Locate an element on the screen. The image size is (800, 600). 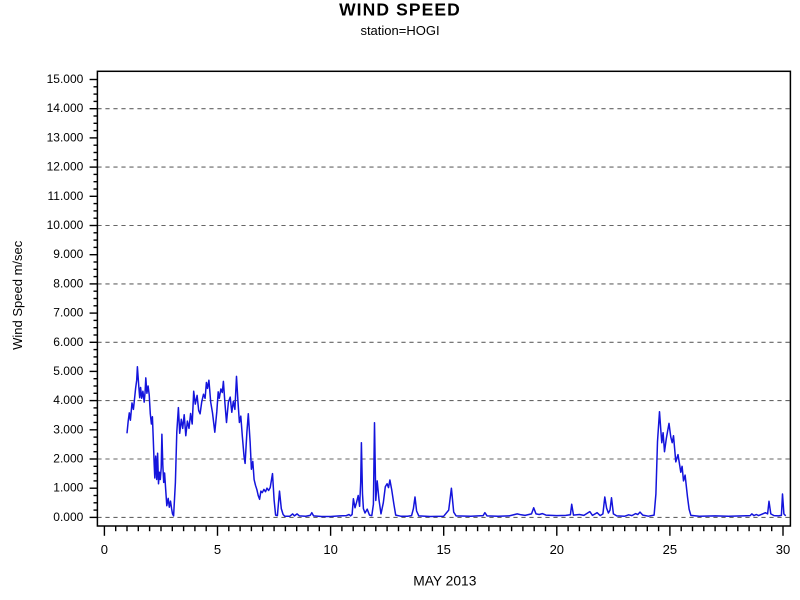
svg-text: 15 is located at coordinates (443, 549).